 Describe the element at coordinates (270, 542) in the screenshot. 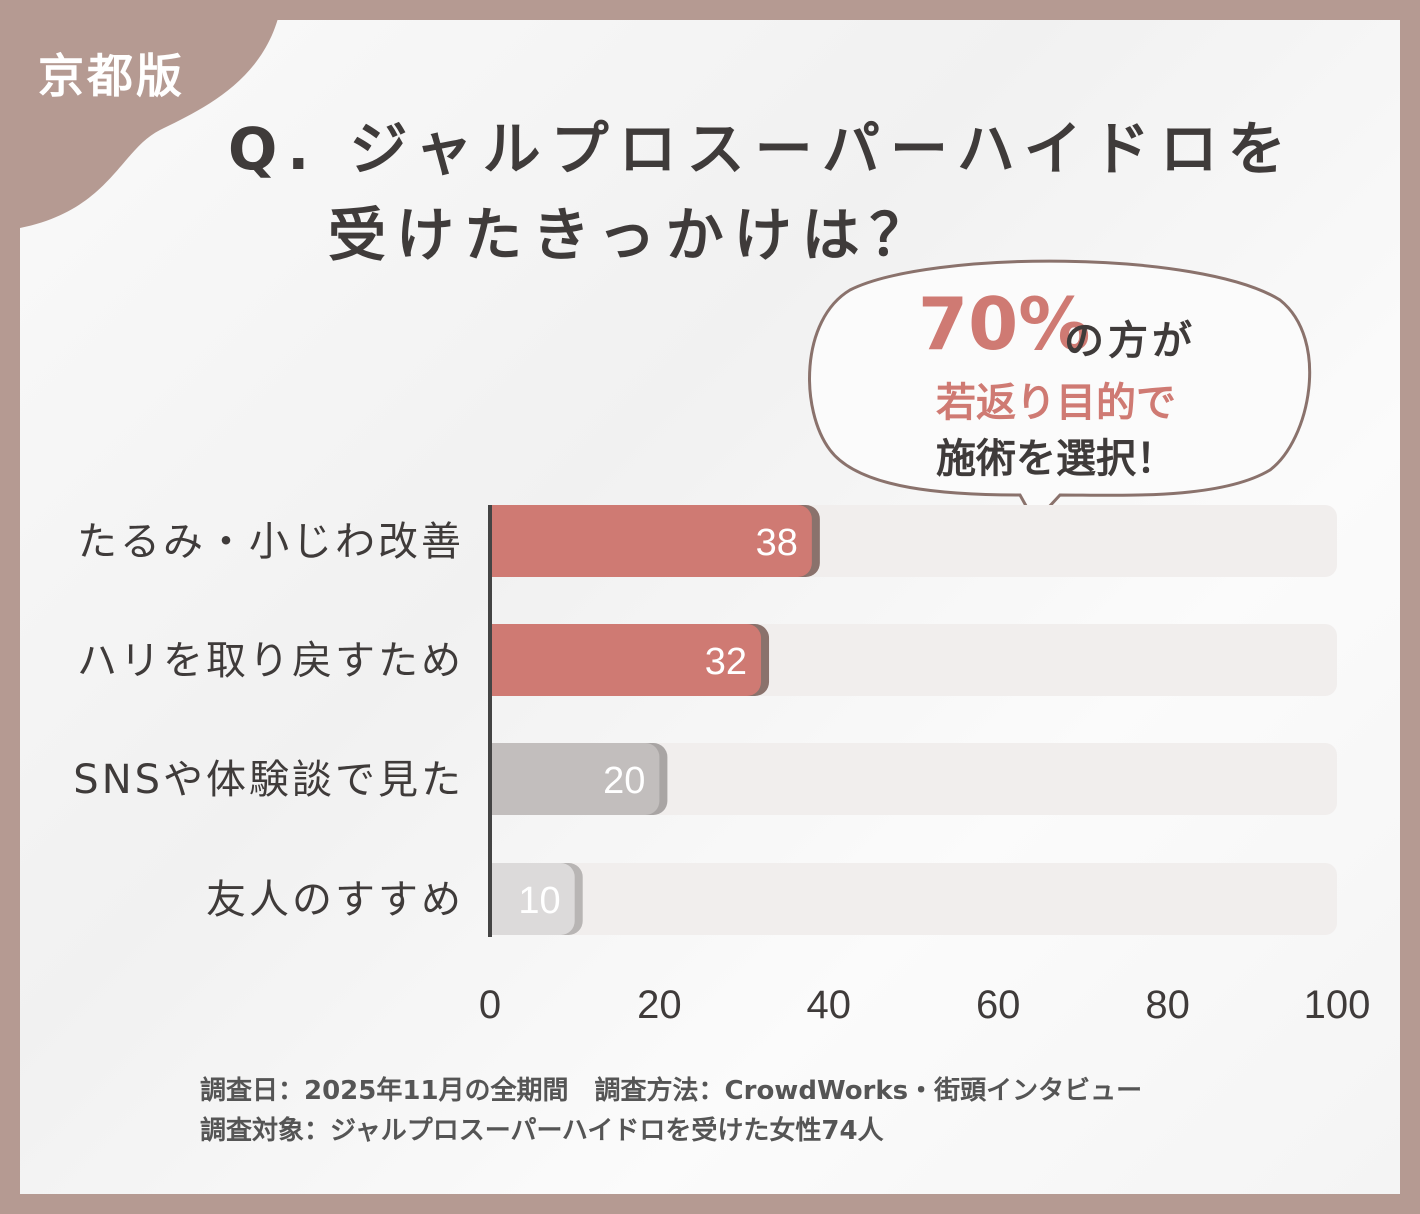

I see `category-label: たるみ・小じわ改善` at that location.